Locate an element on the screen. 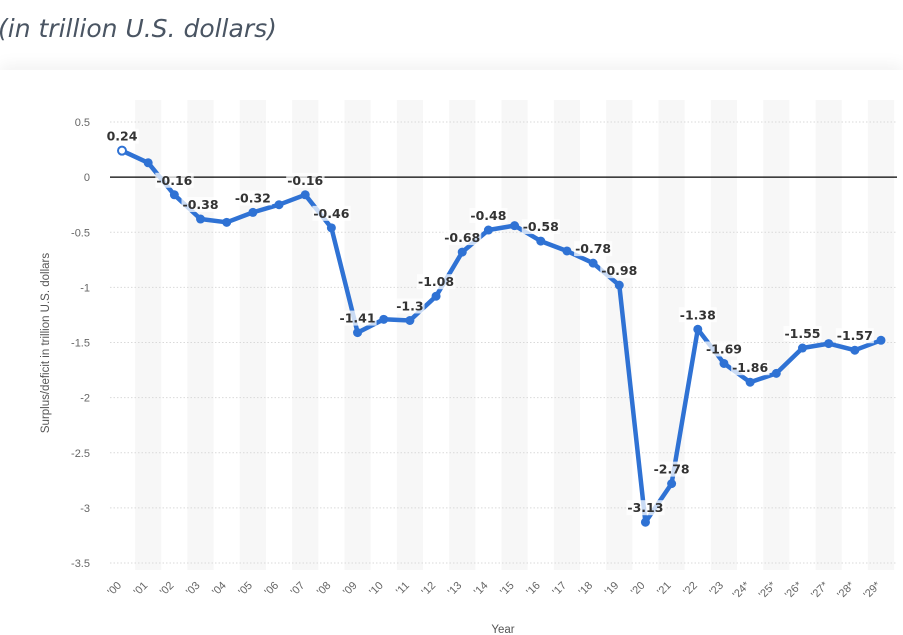  y-tick-label: -1.5 is located at coordinates (80, 344).